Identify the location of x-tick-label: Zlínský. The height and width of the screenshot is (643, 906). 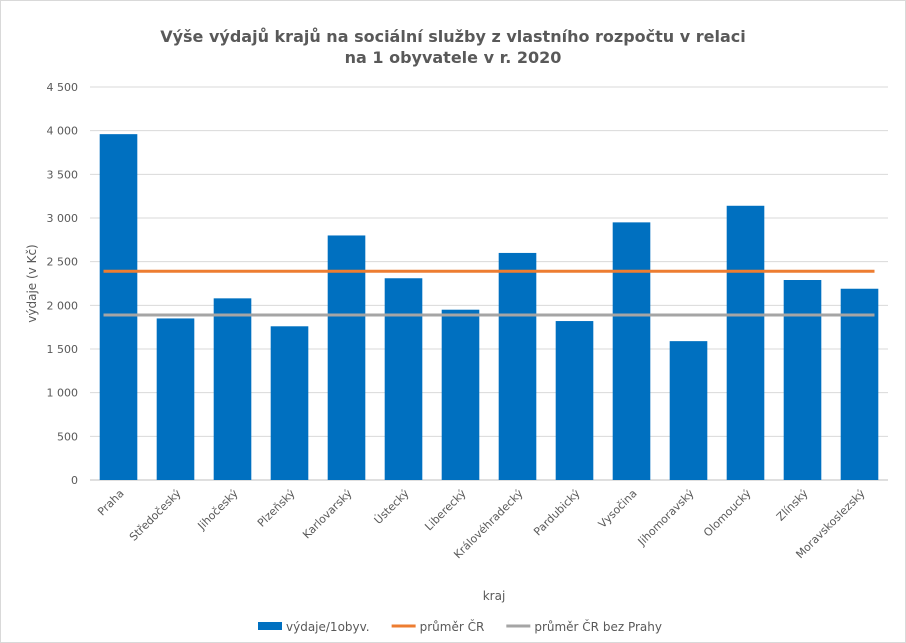
(792, 505).